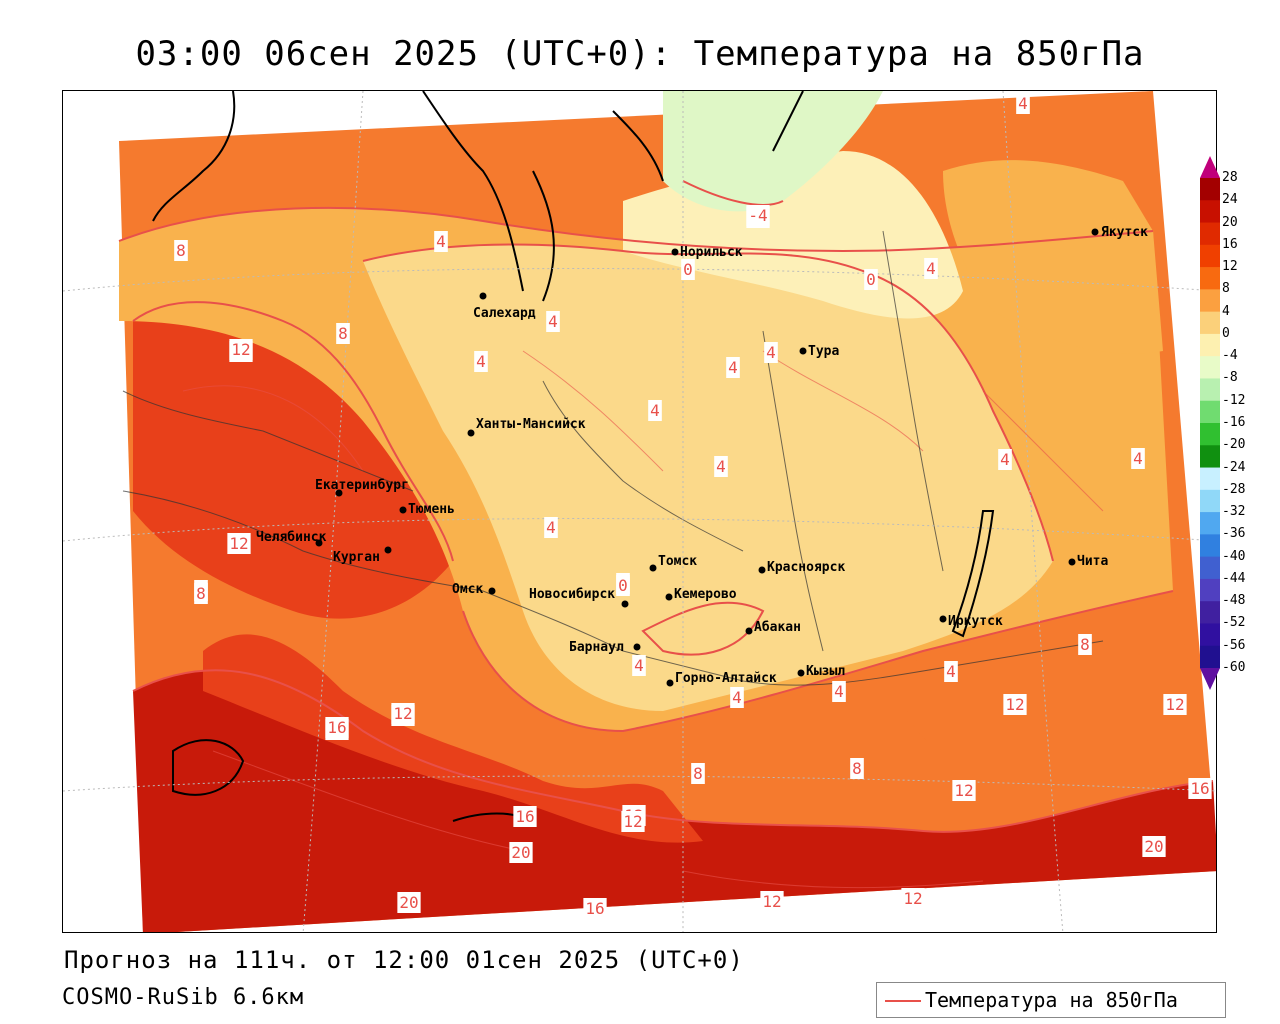  Describe the element at coordinates (1234, 623) in the screenshot. I see `colorbar-tick-label: -52` at that location.